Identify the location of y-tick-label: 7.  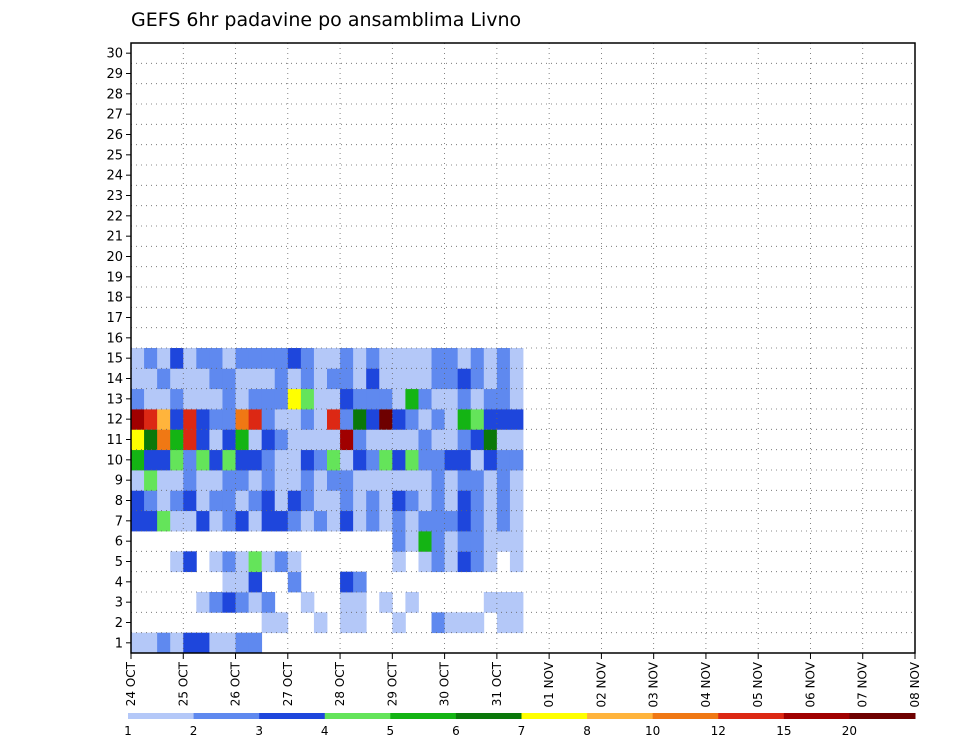
(119, 521).